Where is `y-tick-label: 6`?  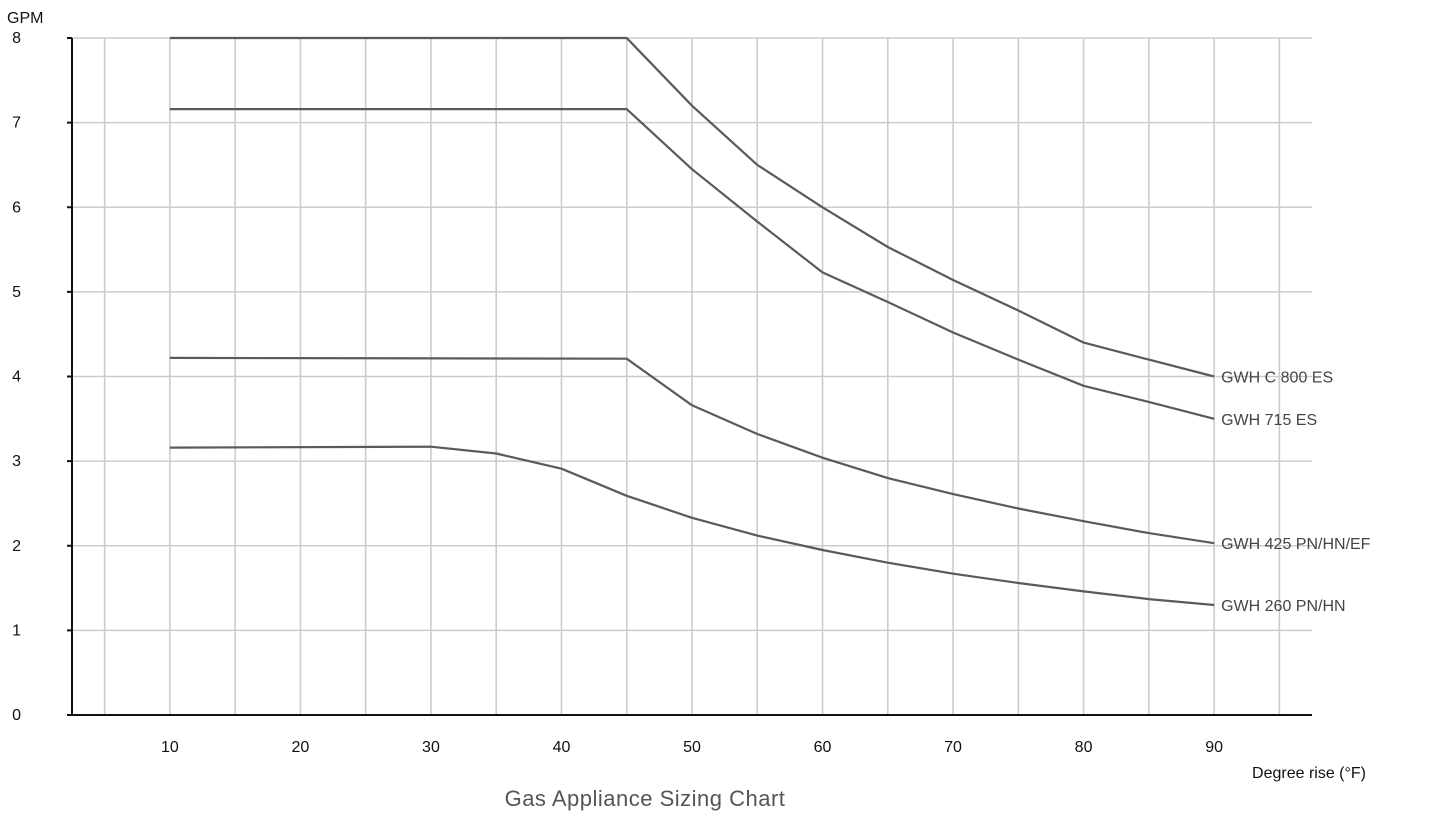
y-tick-label: 6 is located at coordinates (16, 207).